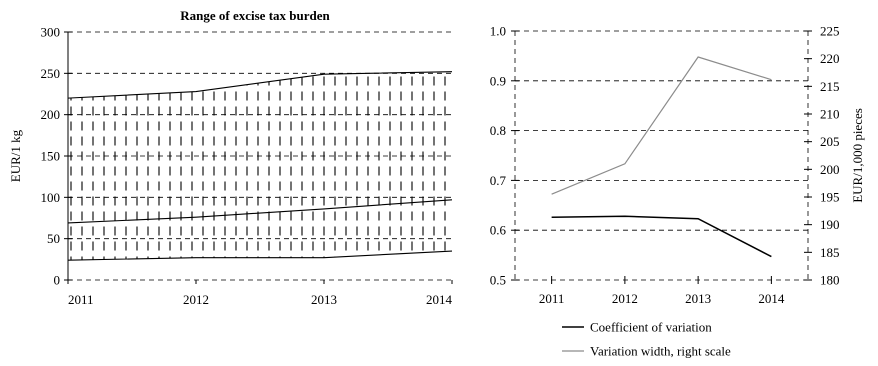 Image resolution: width=878 pixels, height=366 pixels. I want to click on right-left-y-tick-label: 0.9, so click(498, 80).